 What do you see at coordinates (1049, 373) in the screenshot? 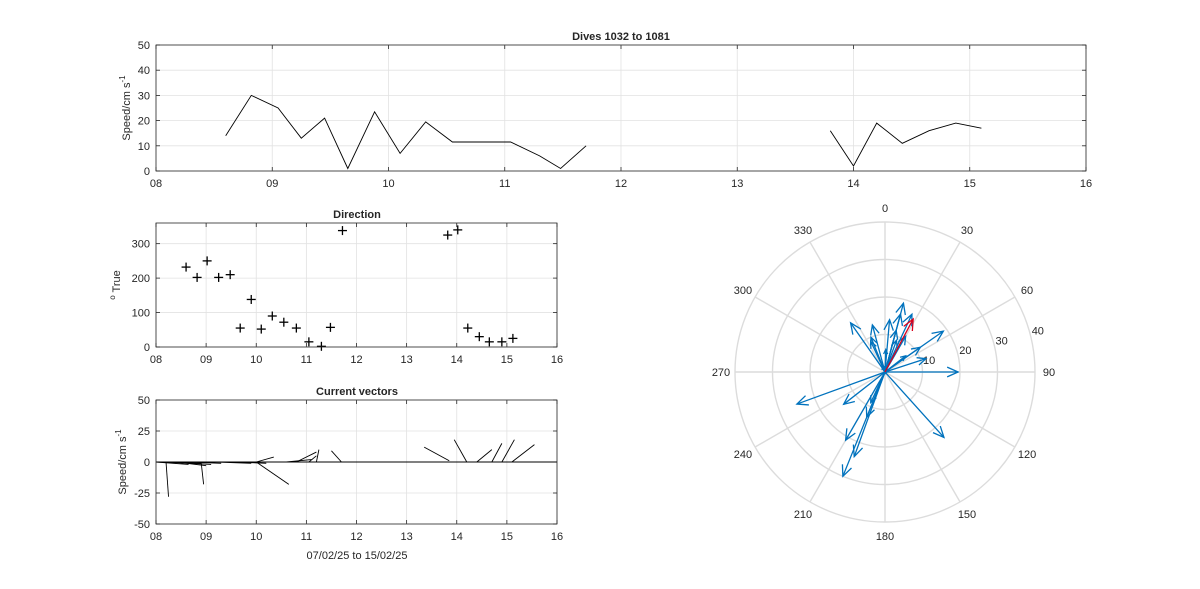
I see `polar-theta-label: 90` at bounding box center [1049, 373].